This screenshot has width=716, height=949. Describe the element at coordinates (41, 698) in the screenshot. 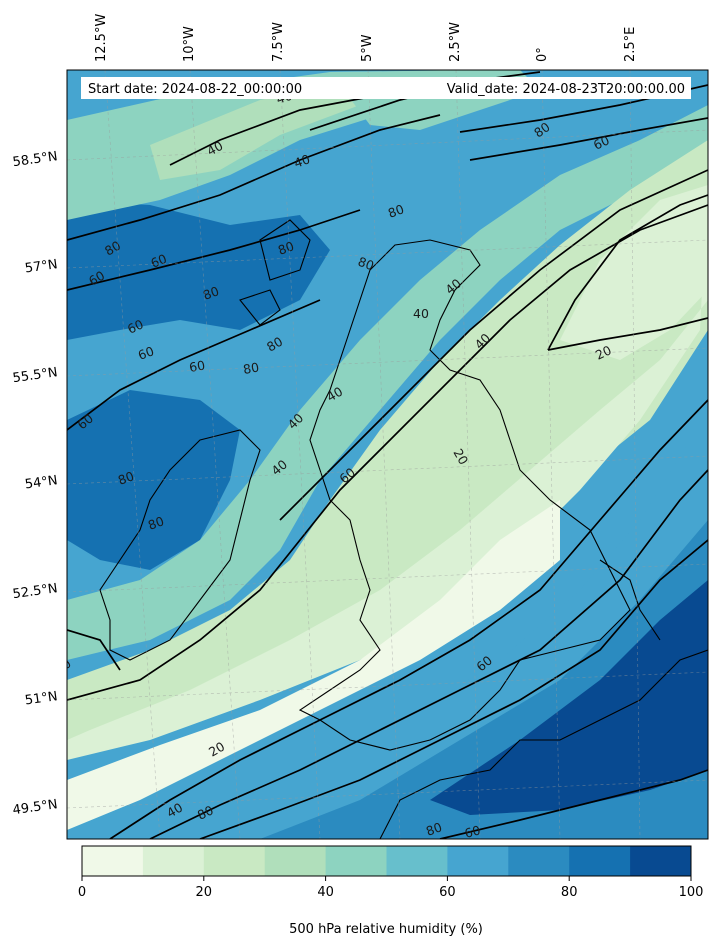

I see `lat-label: 51°N` at that location.